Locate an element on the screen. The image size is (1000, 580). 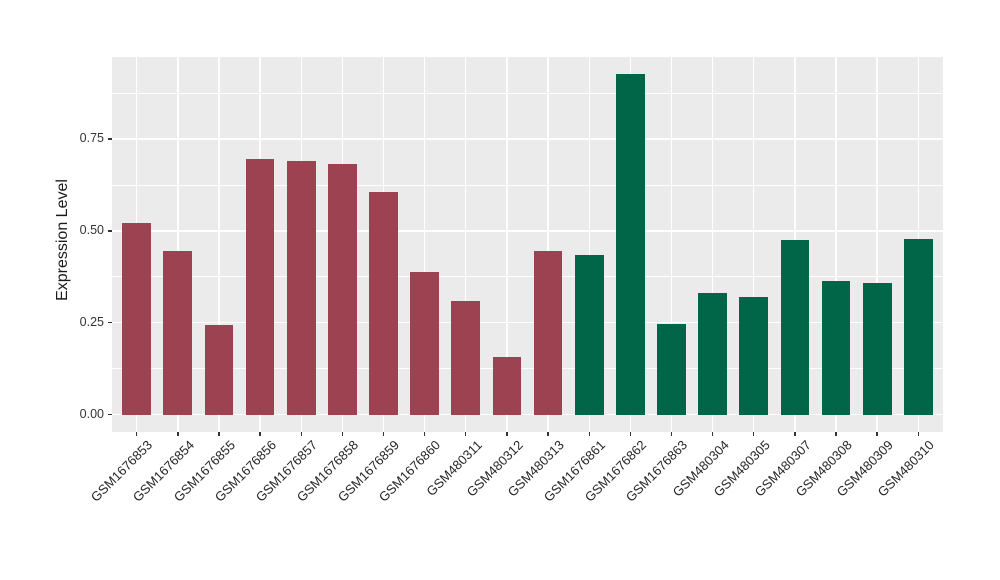
bar-GSM480307 is located at coordinates (795, 327).